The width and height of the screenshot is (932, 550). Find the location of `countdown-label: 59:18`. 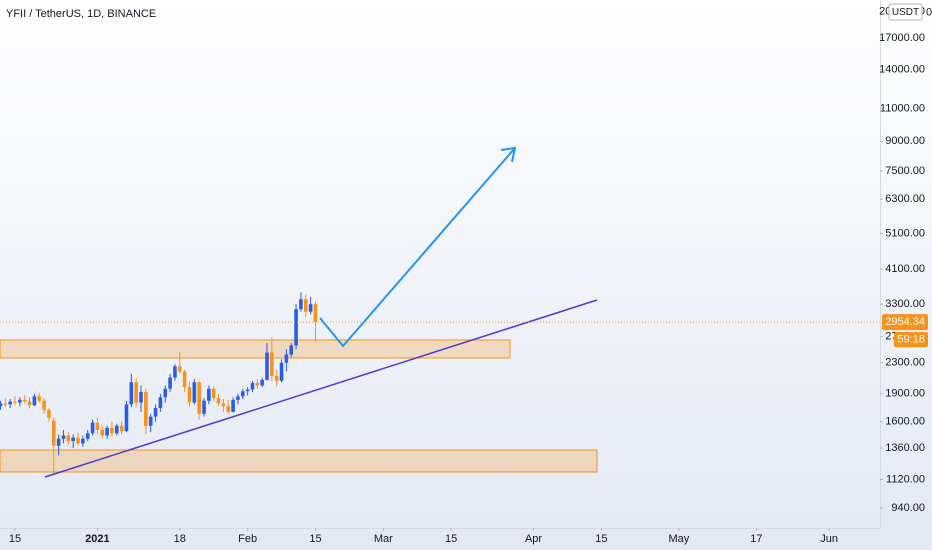

countdown-label: 59:18 is located at coordinates (911, 340).